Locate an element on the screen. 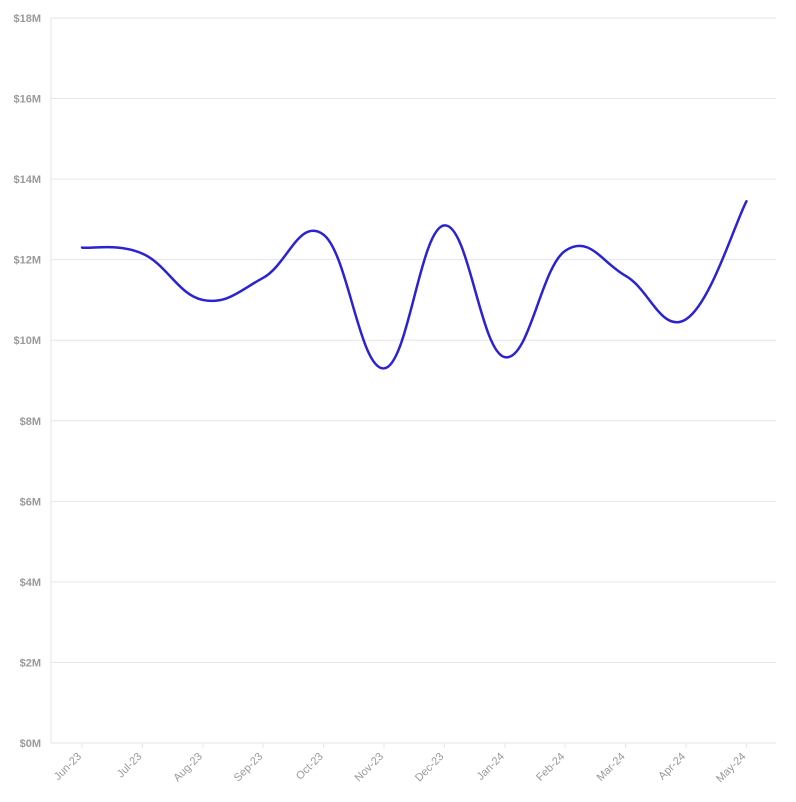 Image resolution: width=796 pixels, height=802 pixels. y-tick-label: $18M is located at coordinates (27, 19).